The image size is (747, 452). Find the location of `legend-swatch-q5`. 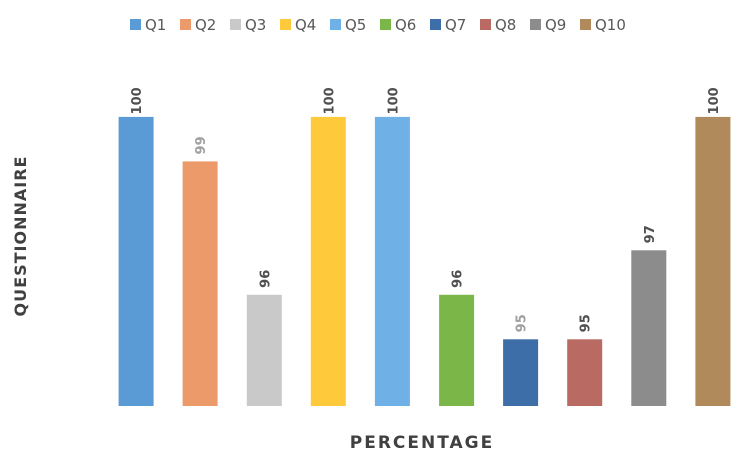

legend-swatch-q5 is located at coordinates (335, 24).